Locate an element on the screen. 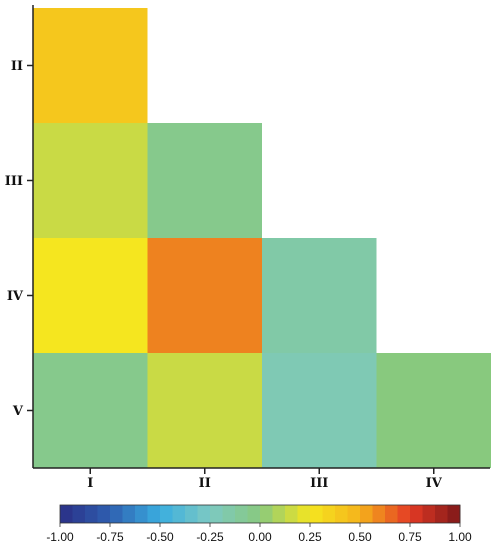 The height and width of the screenshot is (550, 499). heatmap-cell-V-III is located at coordinates (319, 410).